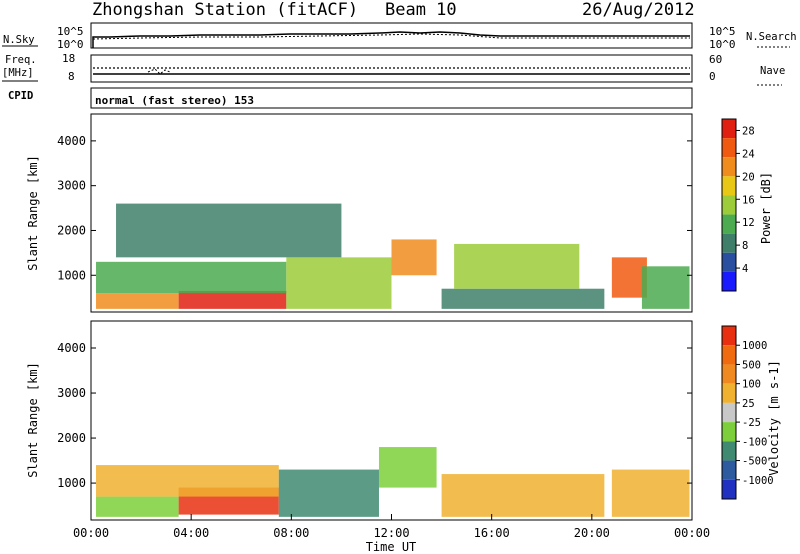  What do you see at coordinates (225, 10) in the screenshot?
I see `station-title: Zhongshan Station (fitACF)` at bounding box center [225, 10].